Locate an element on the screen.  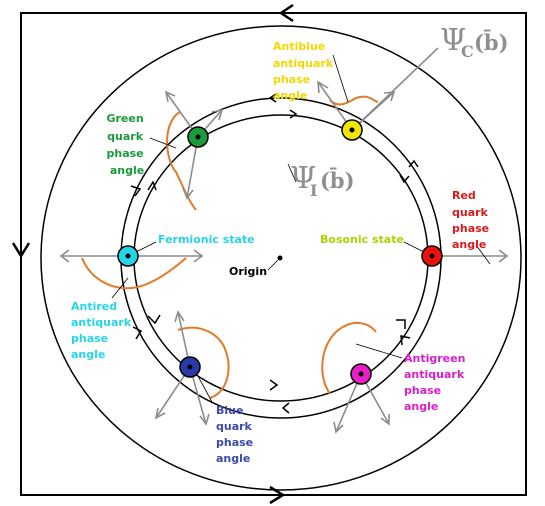
green-quark-label: Green quark phase angle is located at coordinates (126, 144).